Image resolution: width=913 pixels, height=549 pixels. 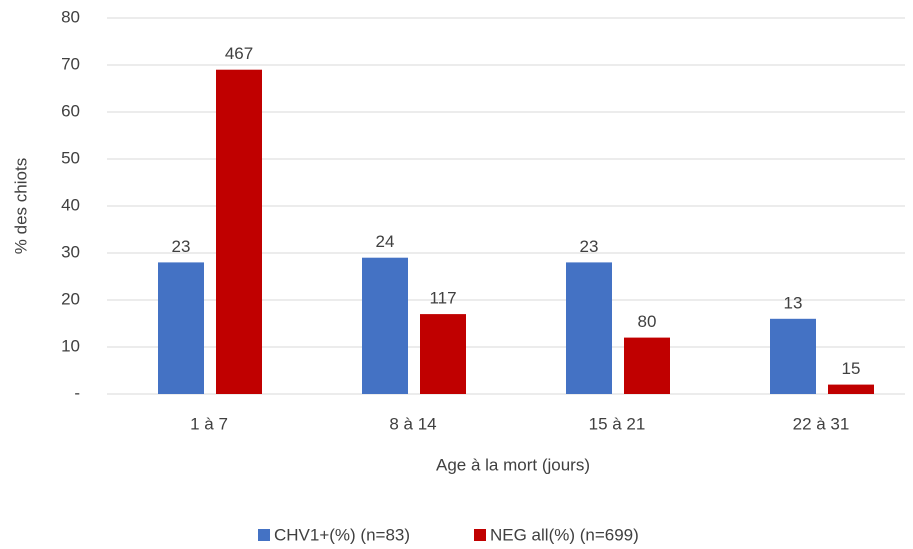 I want to click on x-axis-title: Age à la mort (jours), so click(x=513, y=464).